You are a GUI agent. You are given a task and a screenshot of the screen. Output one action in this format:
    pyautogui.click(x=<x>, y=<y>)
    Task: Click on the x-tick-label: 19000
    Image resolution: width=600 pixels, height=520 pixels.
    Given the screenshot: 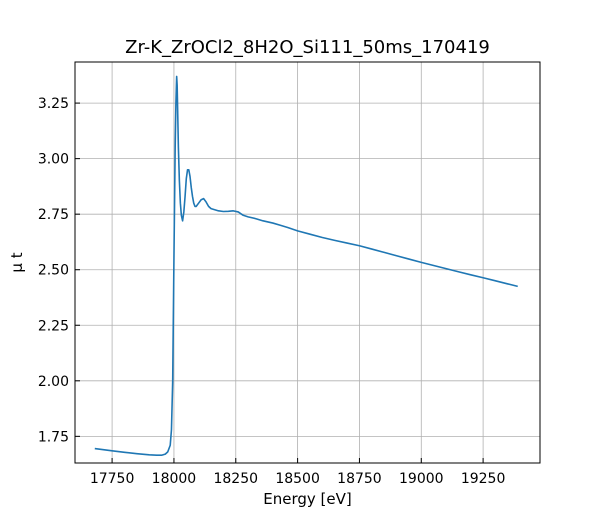 What is the action you would take?
    pyautogui.click(x=421, y=479)
    